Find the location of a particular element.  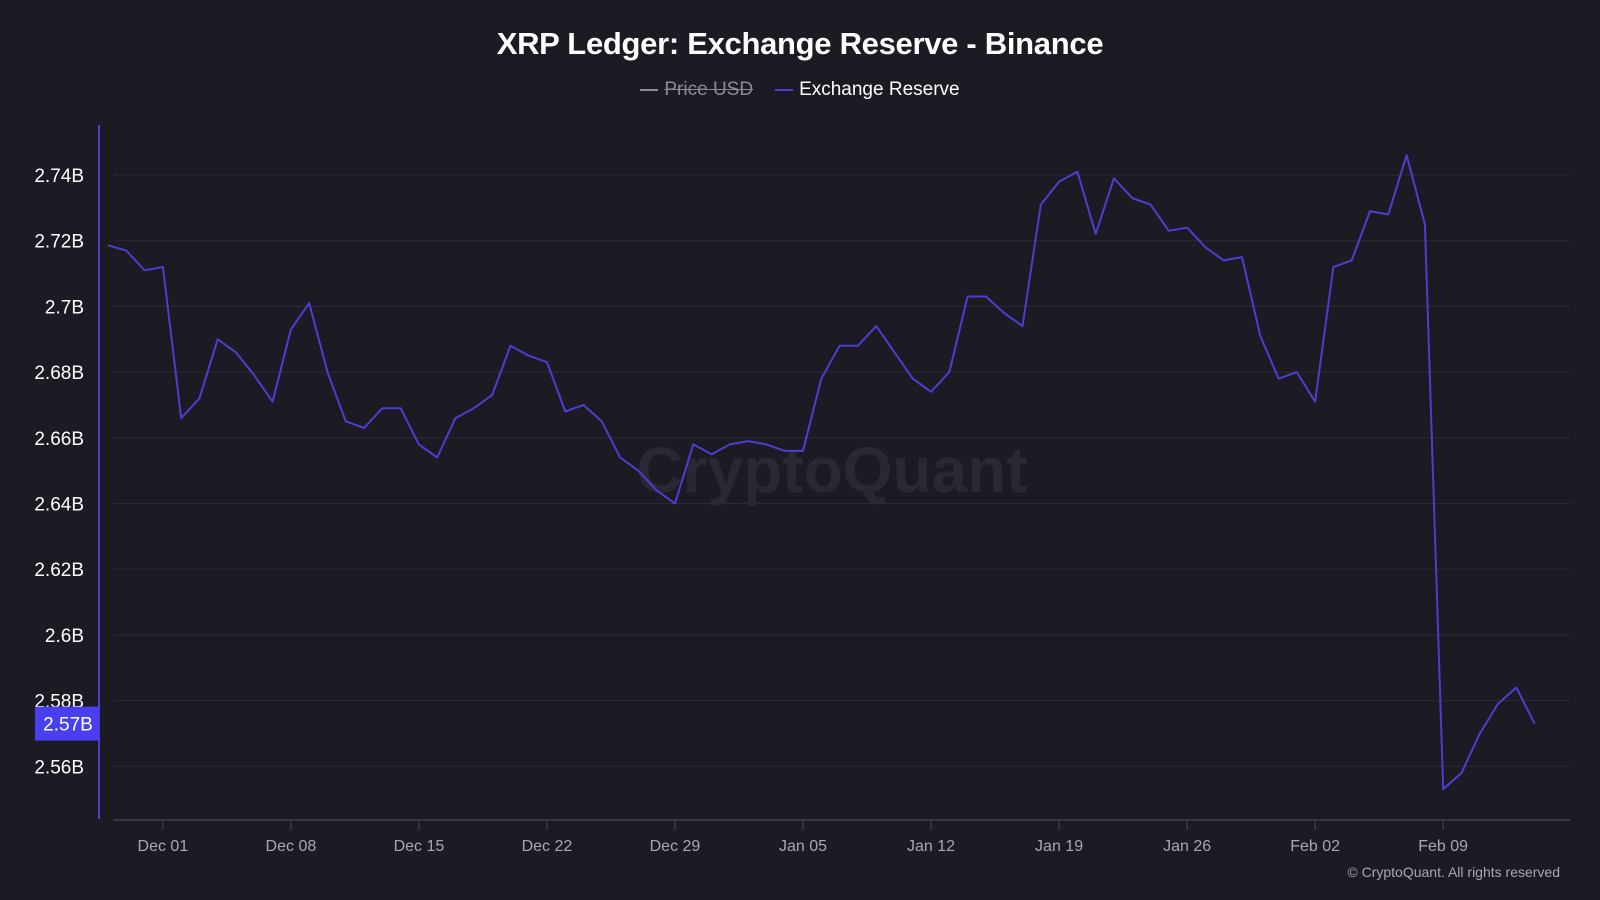

legend-swatch-exchange-reserve-icon is located at coordinates (784, 90).